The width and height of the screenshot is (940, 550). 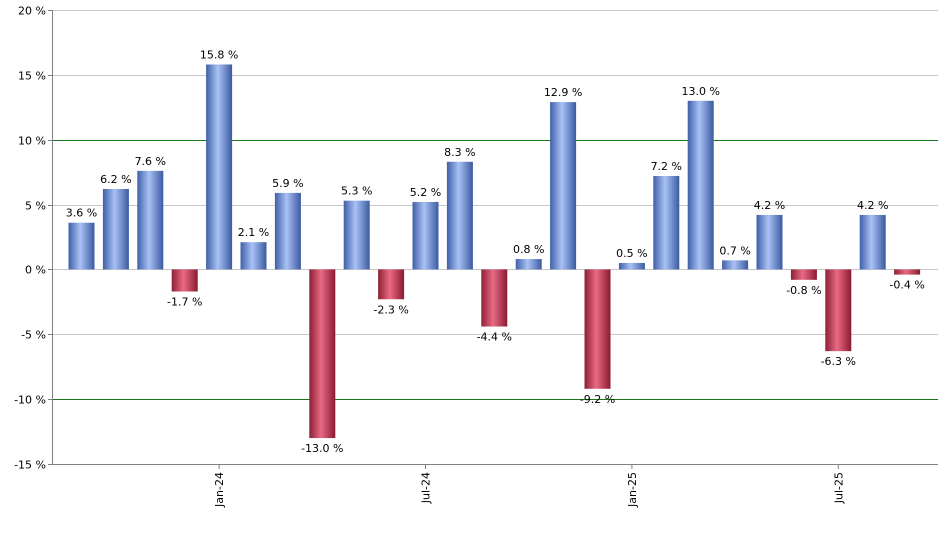 I want to click on data-label-18: 13.0 %, so click(x=700, y=91).